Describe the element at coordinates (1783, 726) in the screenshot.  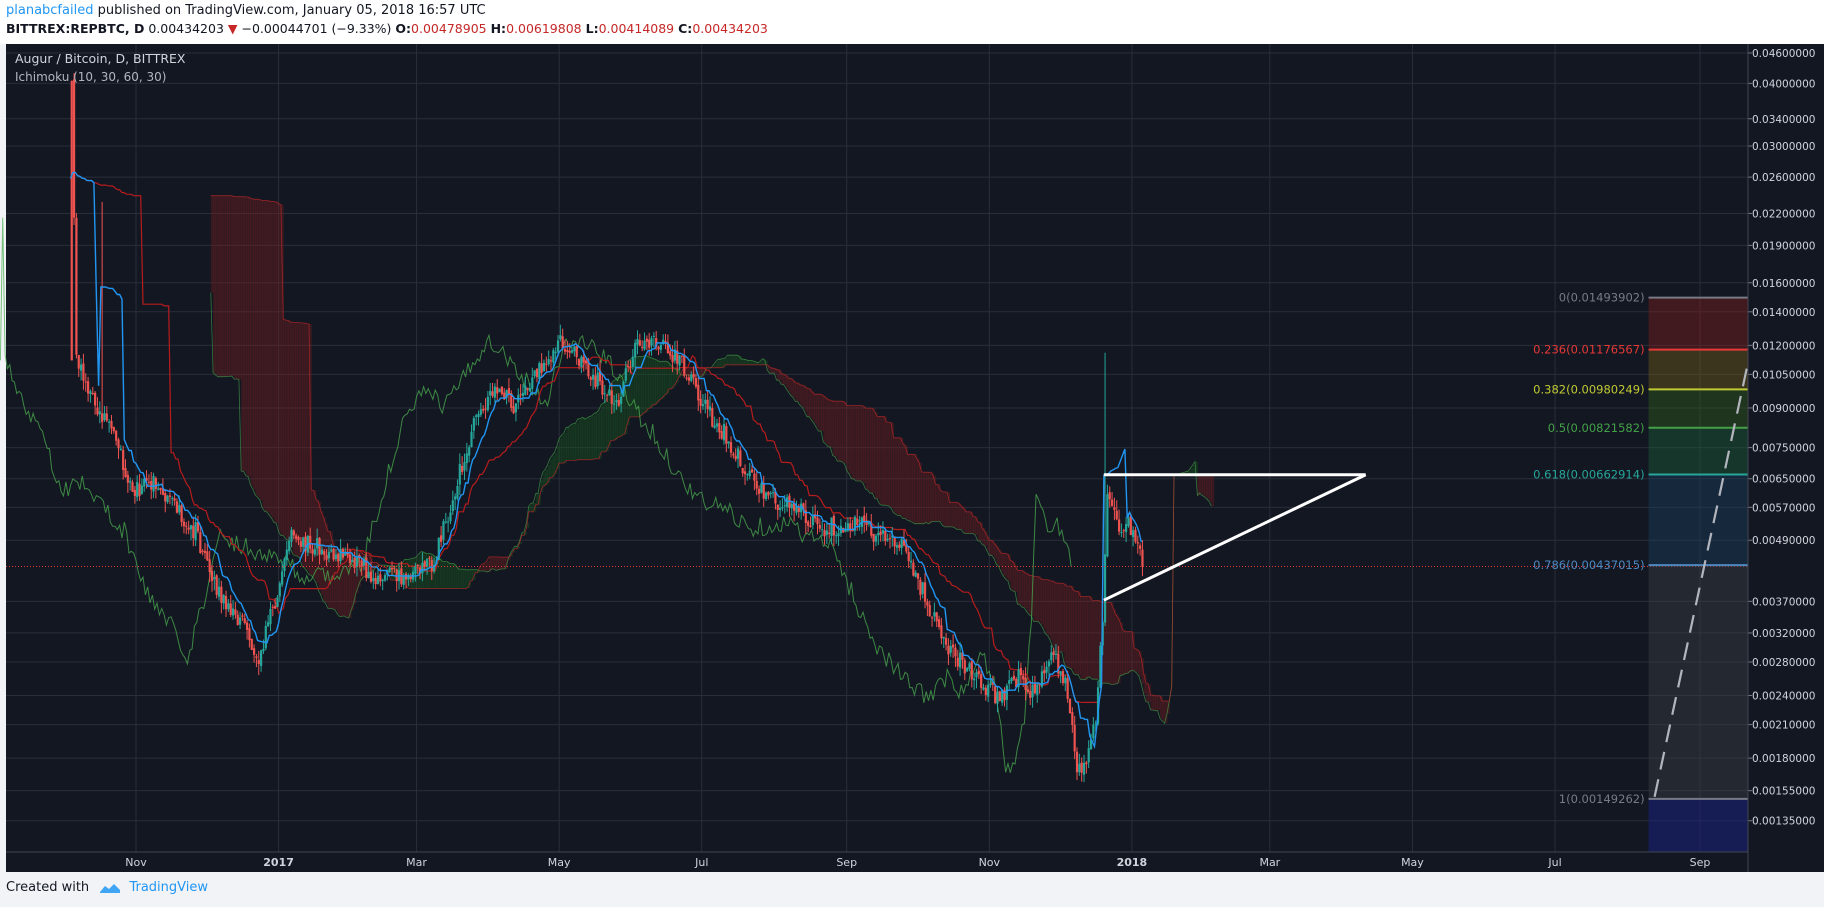
I see `price-tick-label: 0.00210000` at that location.